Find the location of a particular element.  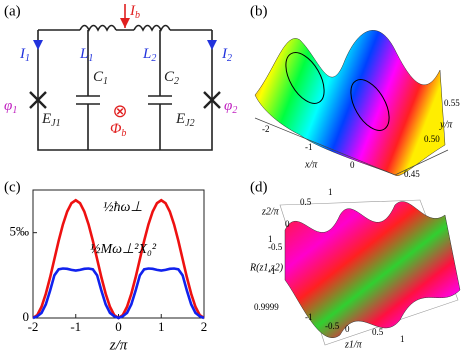

circuit-label: I2 is located at coordinates (226, 55).